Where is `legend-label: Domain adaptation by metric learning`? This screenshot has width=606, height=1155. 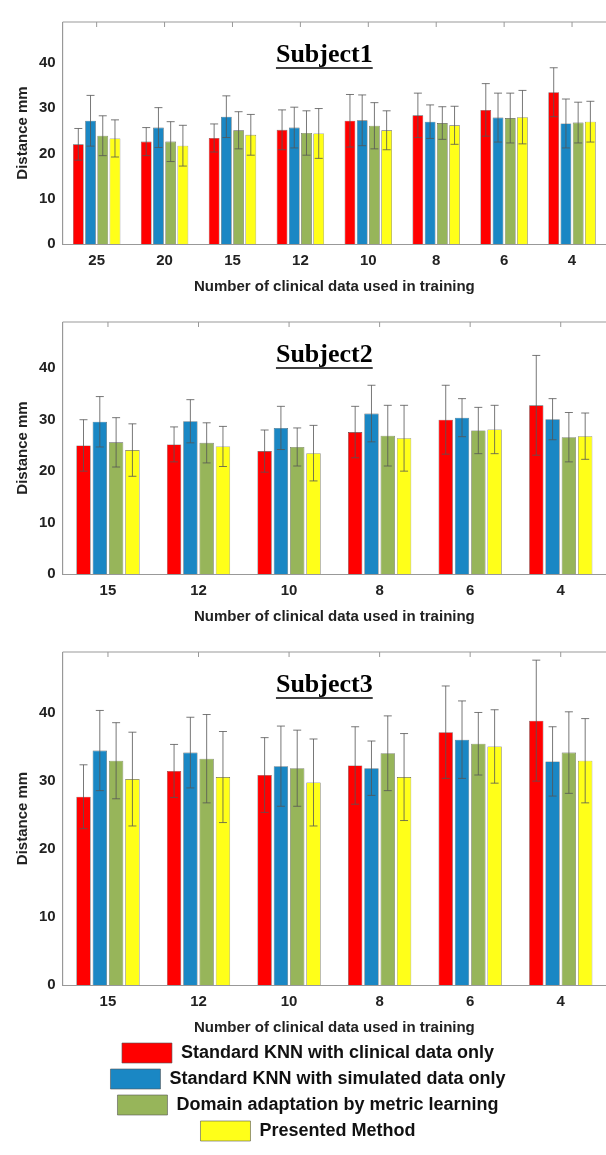 legend-label: Domain adaptation by metric learning is located at coordinates (337, 1103).